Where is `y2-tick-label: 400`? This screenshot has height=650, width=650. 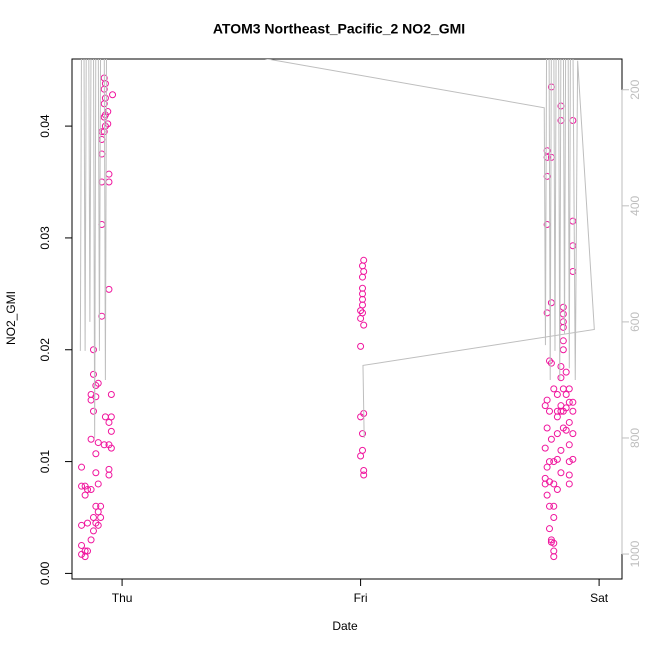 y2-tick-label: 400 is located at coordinates (635, 205).